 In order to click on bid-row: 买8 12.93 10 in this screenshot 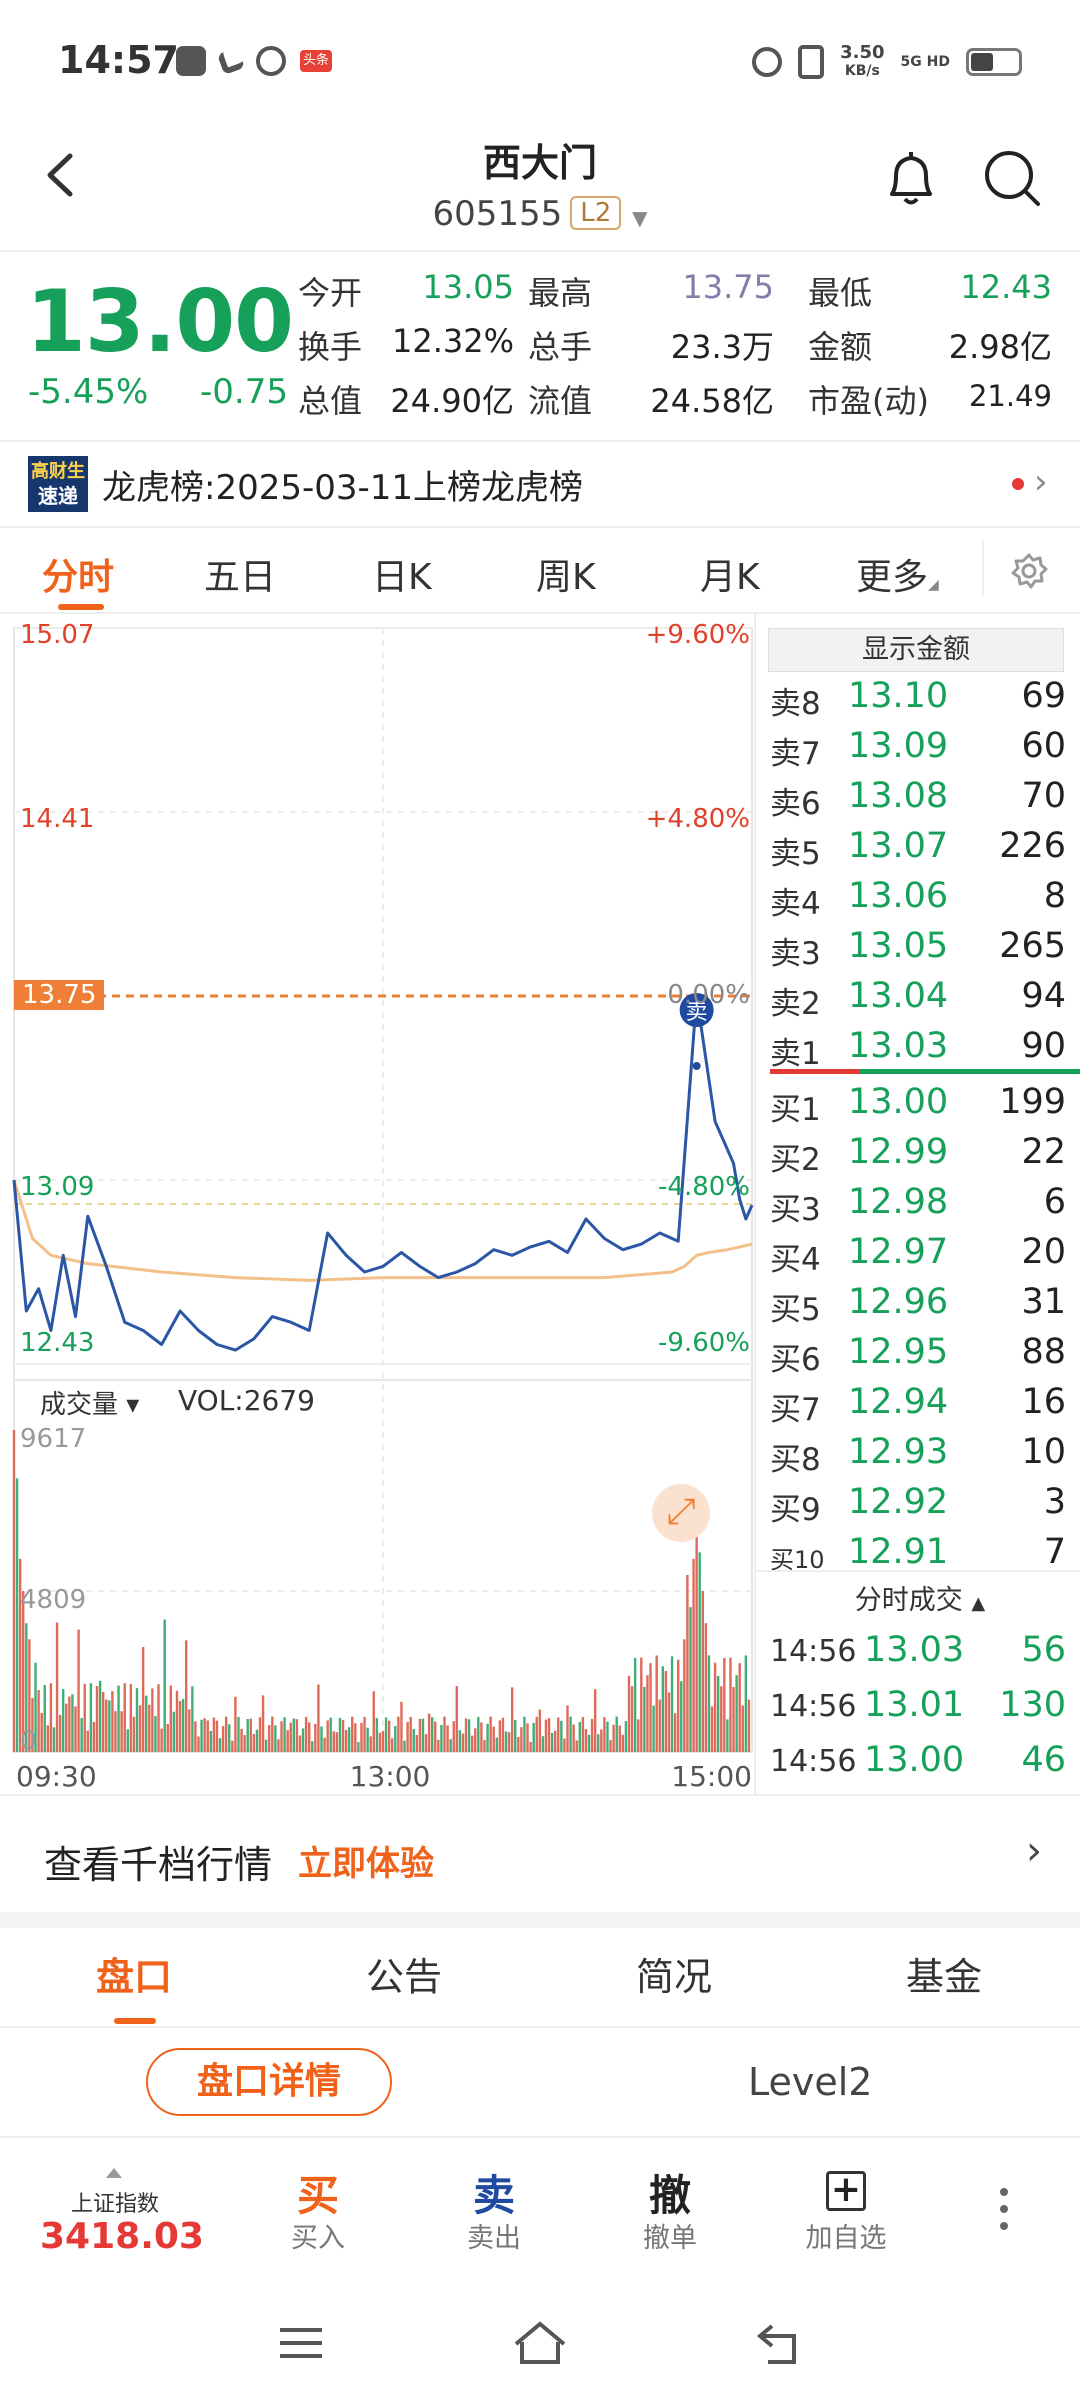, I will do `click(918, 1452)`.